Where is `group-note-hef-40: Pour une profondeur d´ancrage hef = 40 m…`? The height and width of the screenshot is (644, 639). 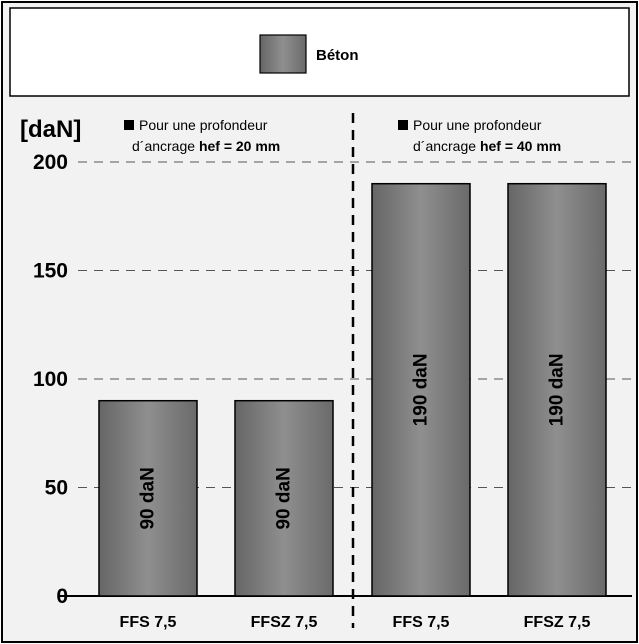 group-note-hef-40: Pour une profondeur d´ancrage hef = 40 m… is located at coordinates (479, 135).